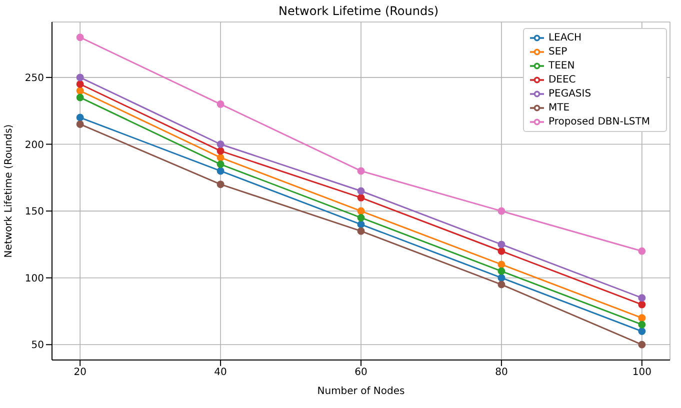 The width and height of the screenshot is (681, 408). What do you see at coordinates (361, 372) in the screenshot?
I see `x-tick-label: 60` at bounding box center [361, 372].